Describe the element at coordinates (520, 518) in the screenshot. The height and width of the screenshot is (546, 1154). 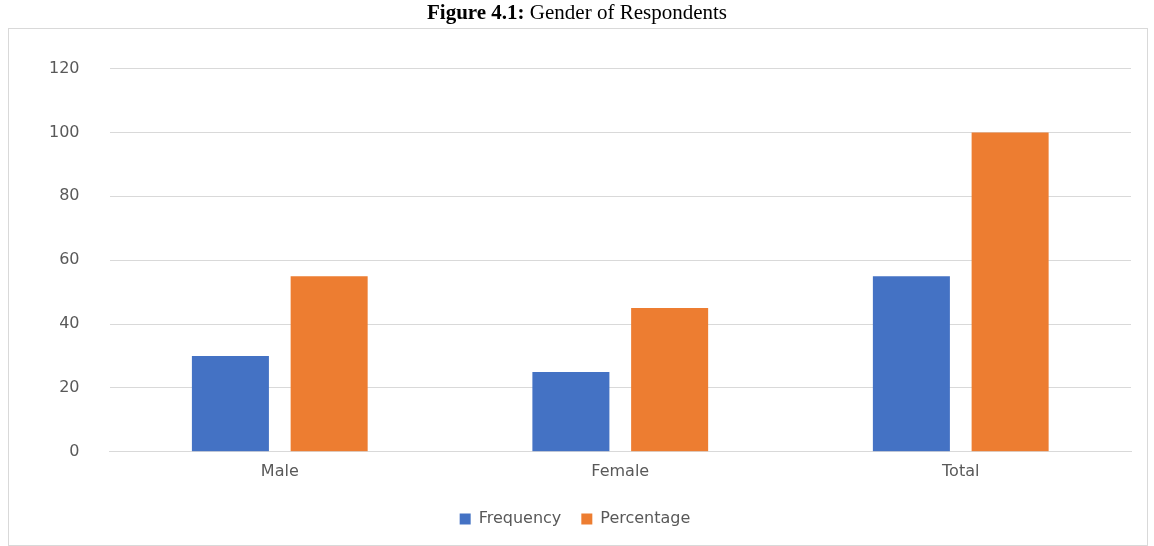
I see `legend-label: Frequency` at that location.